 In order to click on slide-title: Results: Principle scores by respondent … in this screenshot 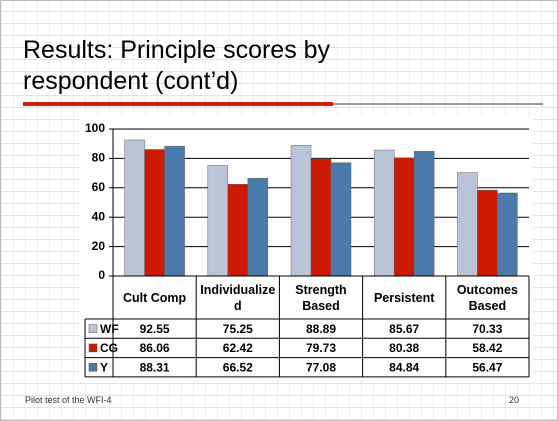, I will do `click(177, 65)`.